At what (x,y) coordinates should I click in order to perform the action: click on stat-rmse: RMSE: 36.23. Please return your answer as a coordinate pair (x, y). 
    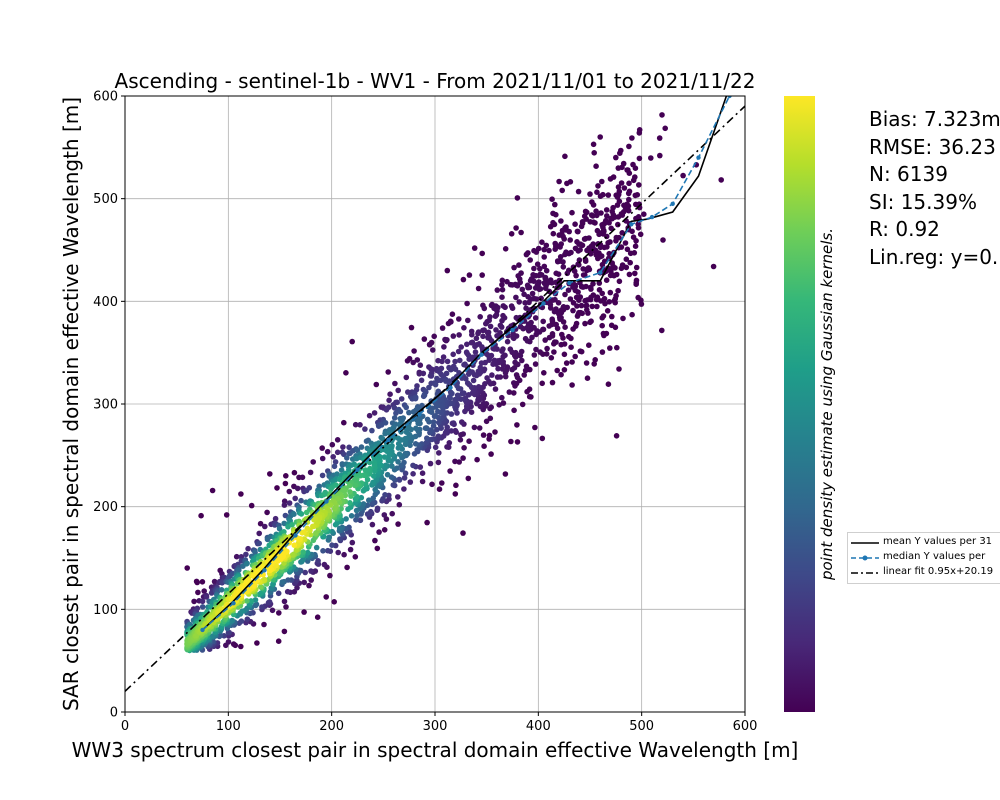
    Looking at the image, I should click on (932, 146).